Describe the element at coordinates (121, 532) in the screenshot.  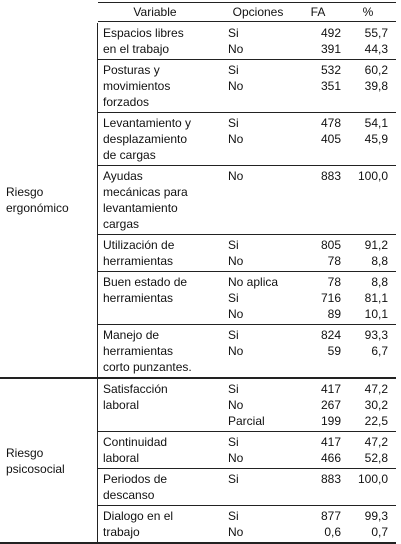
I see `variable-text: trabajo` at that location.